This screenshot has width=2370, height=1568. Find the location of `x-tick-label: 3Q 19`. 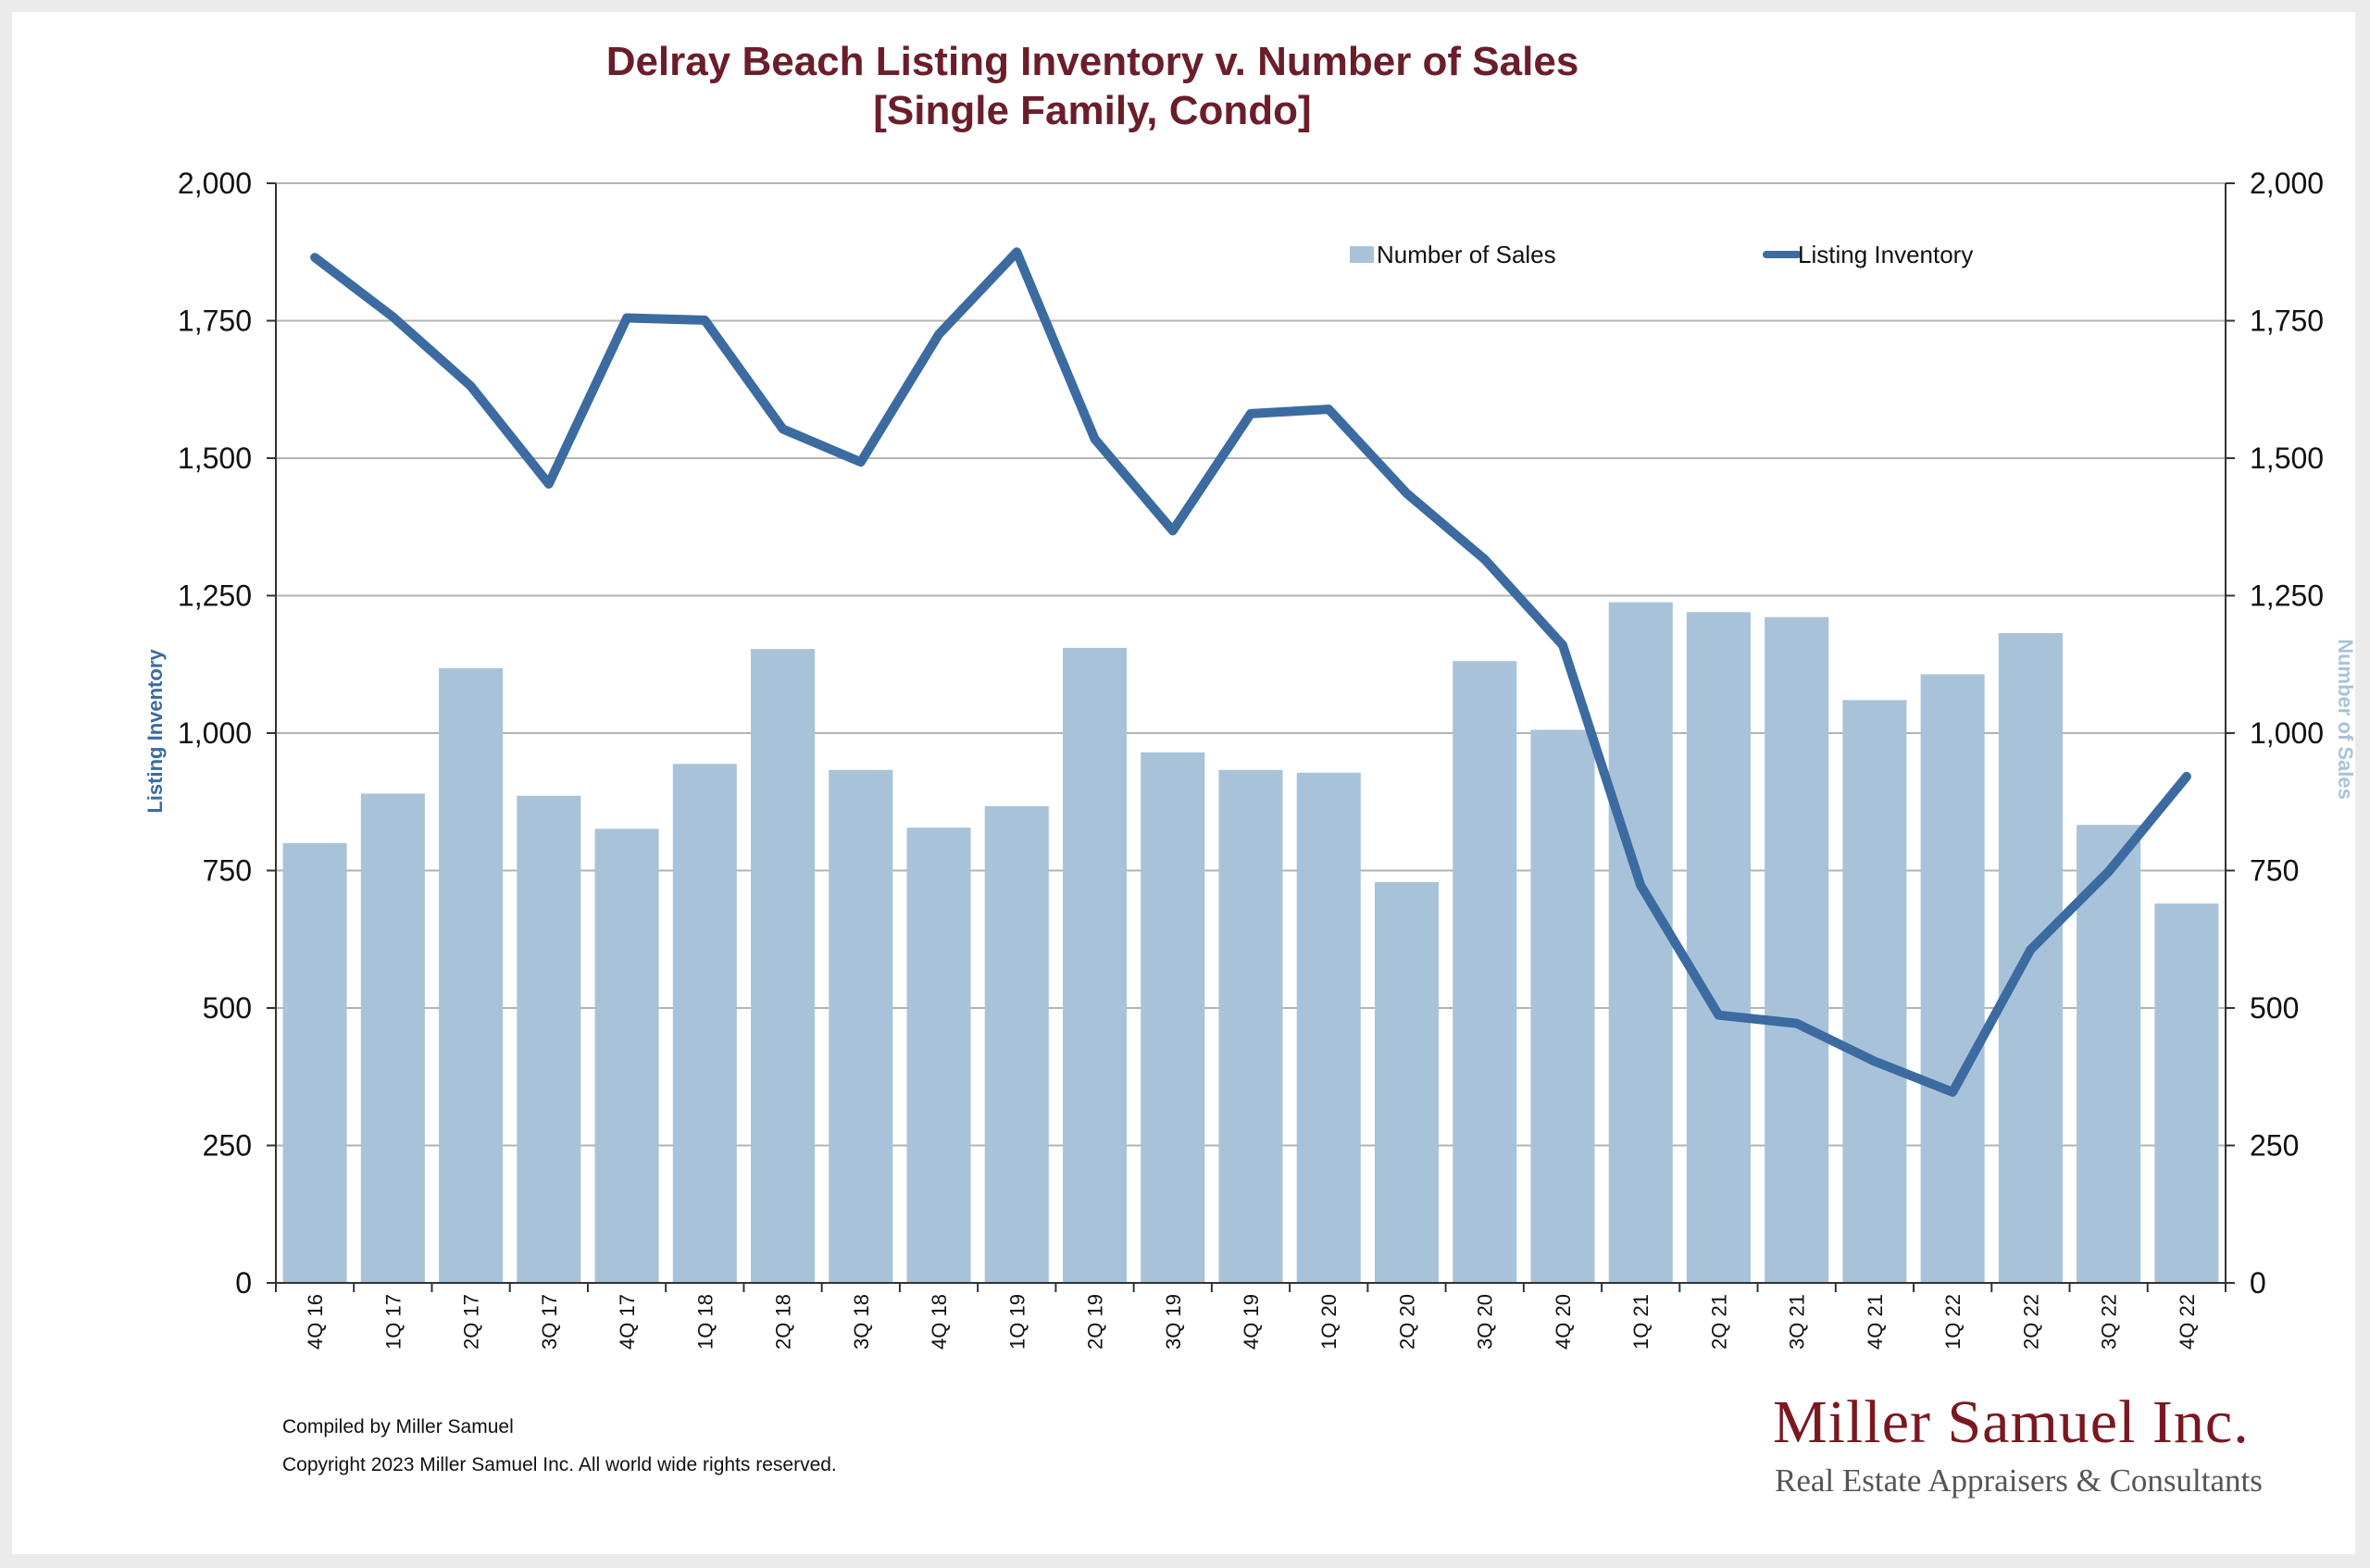

x-tick-label: 3Q 19 is located at coordinates (1173, 1322).